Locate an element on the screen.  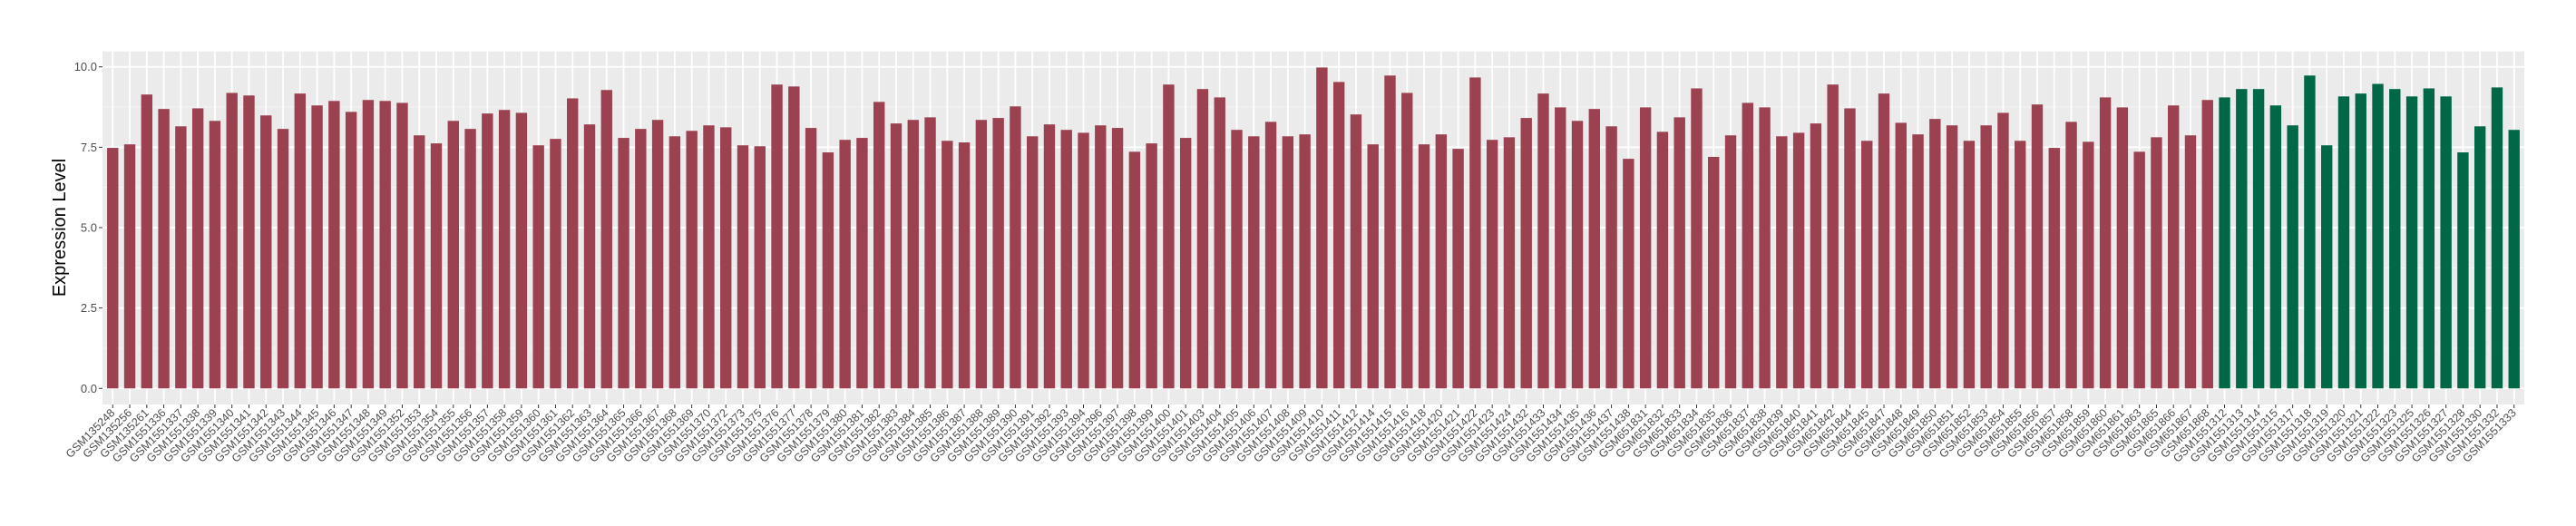
y-tick-label: 5.0 is located at coordinates (89, 227).